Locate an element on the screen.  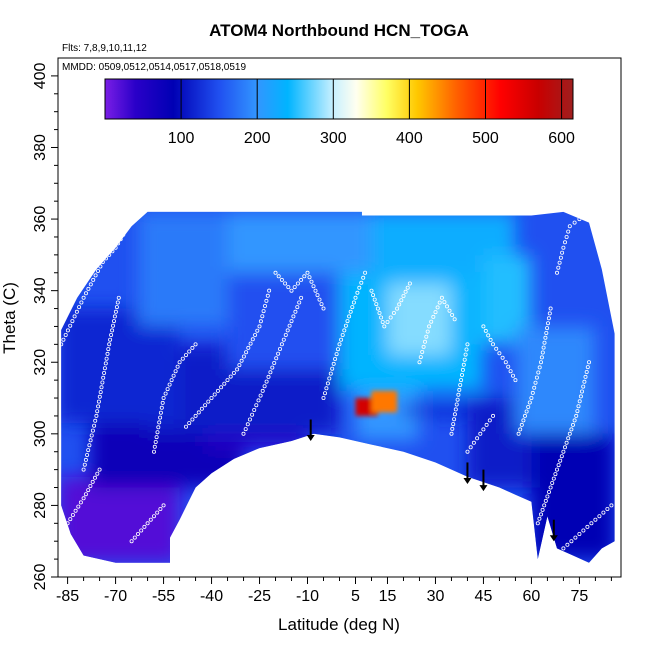
y-axis-label: Theta (C) is located at coordinates (9, 318).